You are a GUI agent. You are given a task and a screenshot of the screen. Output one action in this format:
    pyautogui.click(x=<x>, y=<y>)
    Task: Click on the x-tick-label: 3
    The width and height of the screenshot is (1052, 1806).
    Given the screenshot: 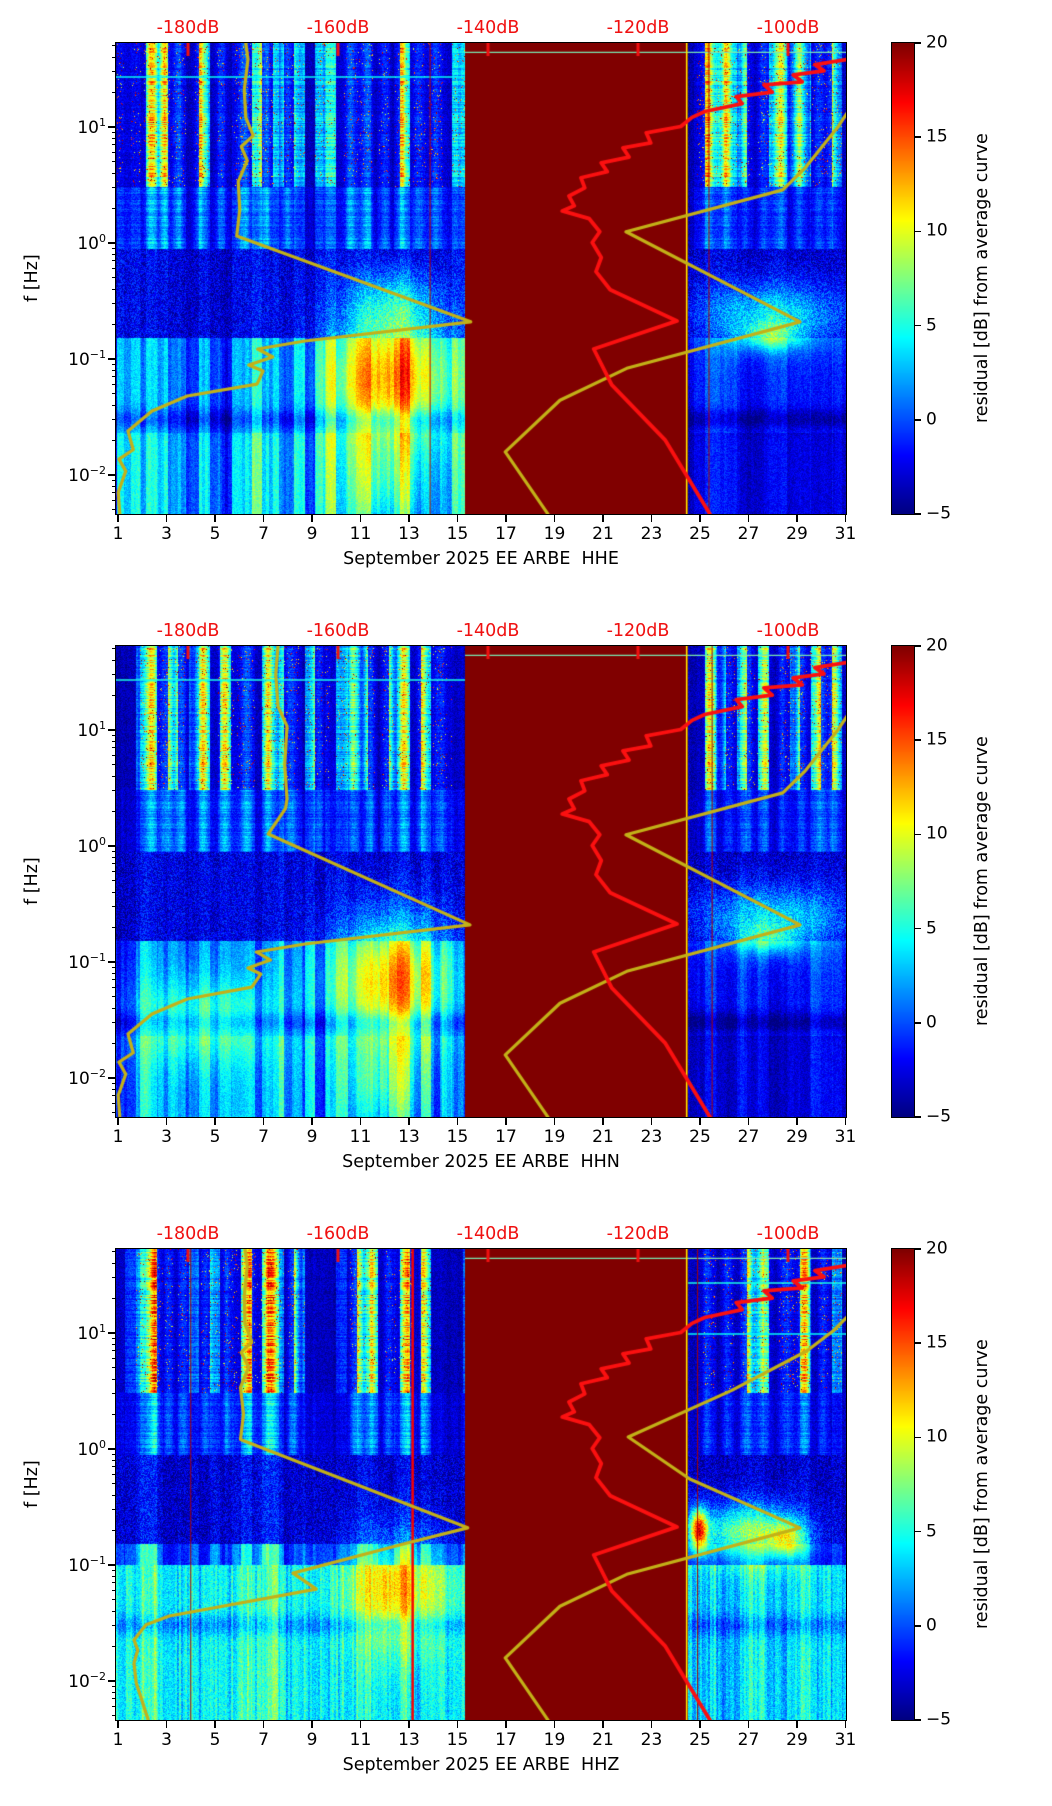 What is the action you would take?
    pyautogui.click(x=166, y=1137)
    